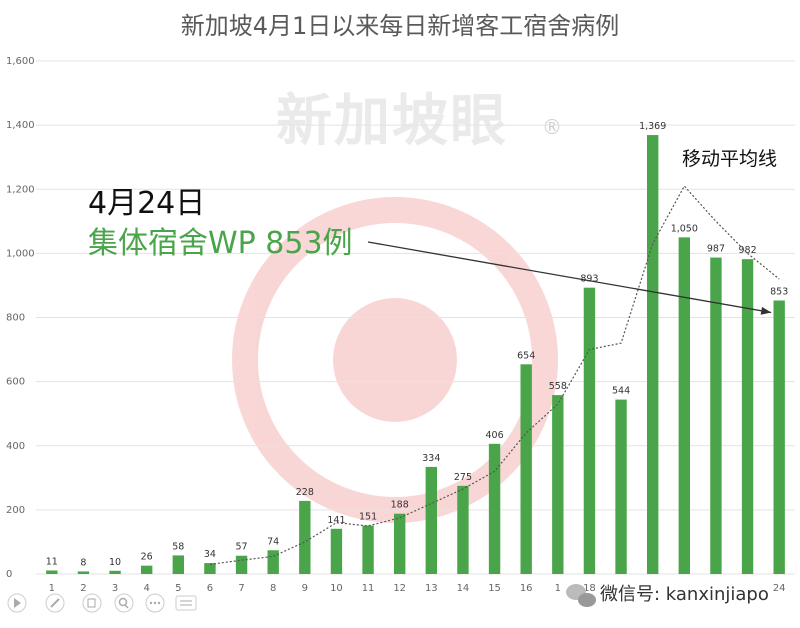 Image resolution: width=800 pixels, height=628 pixels. What do you see at coordinates (210, 588) in the screenshot?
I see `x-tick-label: 6` at bounding box center [210, 588].